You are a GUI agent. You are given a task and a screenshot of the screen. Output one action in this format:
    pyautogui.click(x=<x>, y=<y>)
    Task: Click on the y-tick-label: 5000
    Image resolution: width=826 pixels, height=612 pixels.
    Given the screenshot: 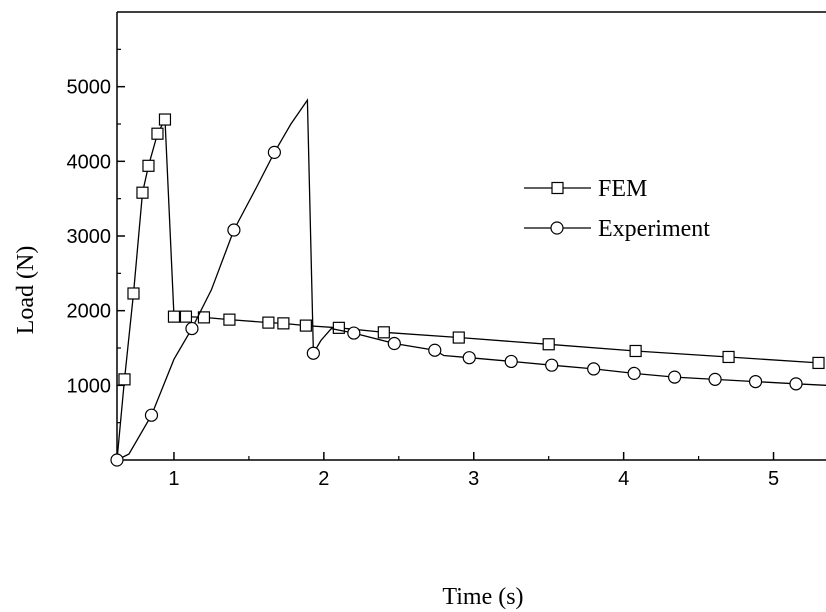 What is the action you would take?
    pyautogui.click(x=89, y=88)
    